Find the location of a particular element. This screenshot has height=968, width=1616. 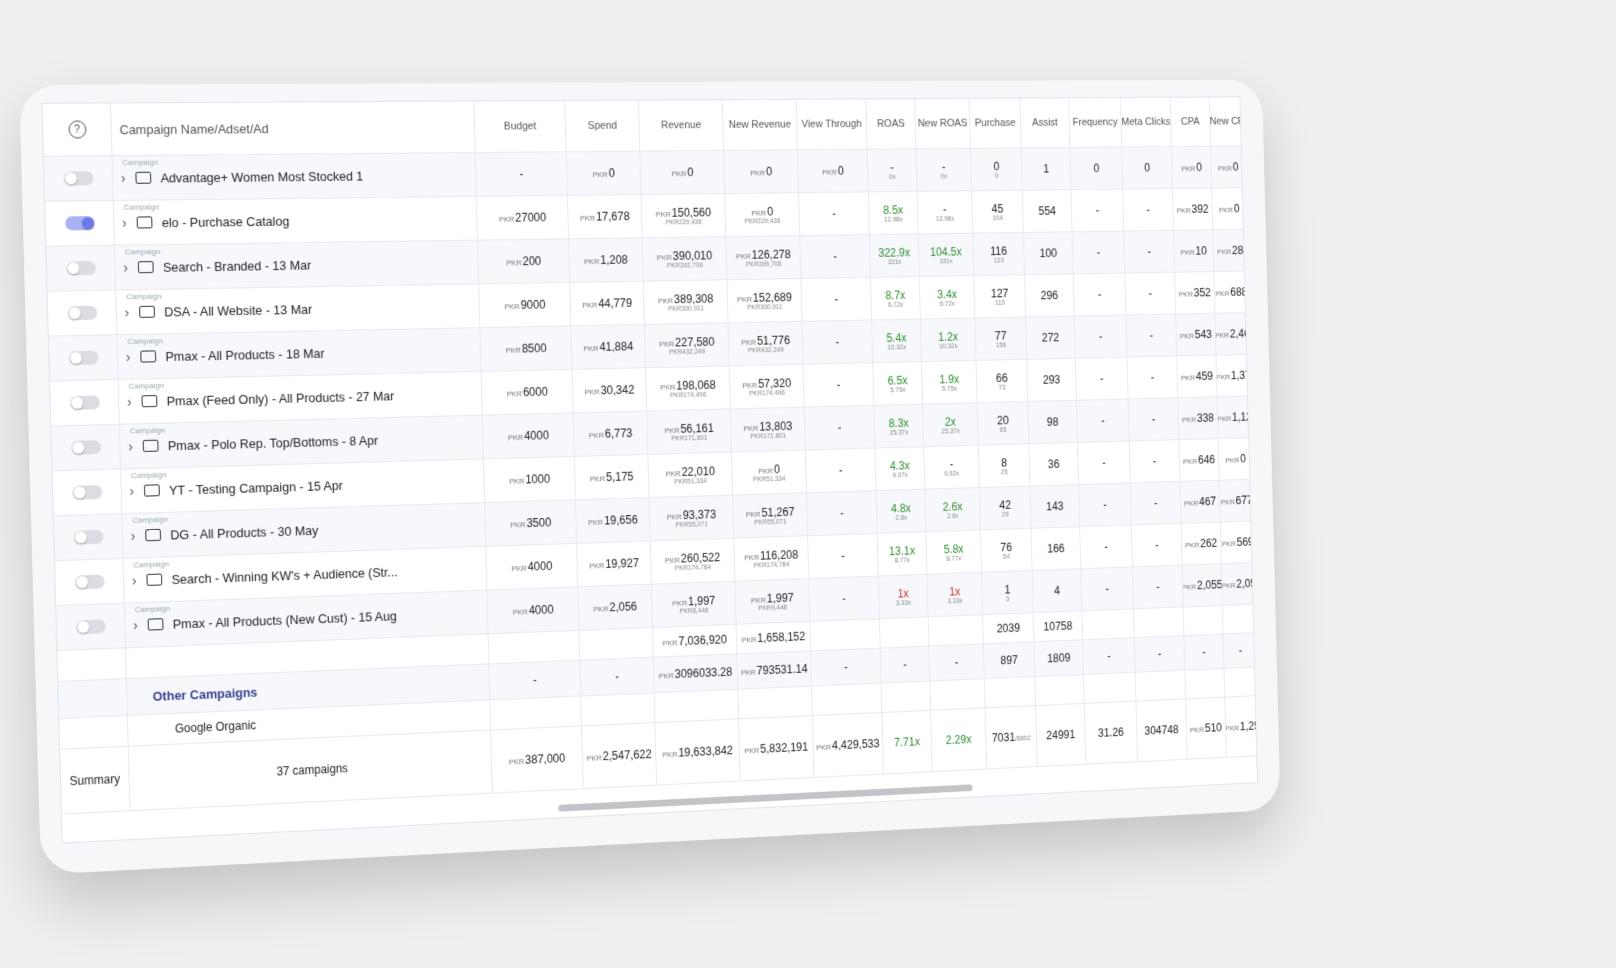

sub-value: 12.98x is located at coordinates (893, 219).